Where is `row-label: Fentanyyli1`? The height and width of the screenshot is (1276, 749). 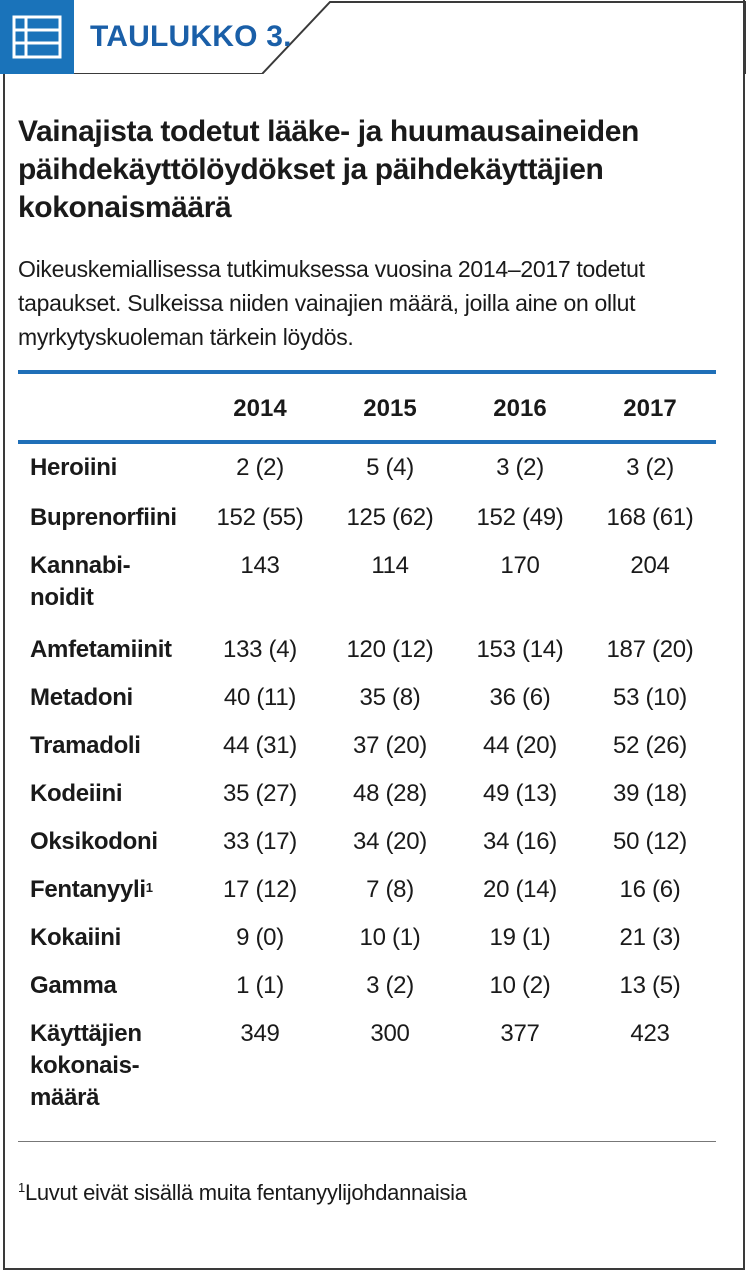
row-label: Fentanyyli1 is located at coordinates (91, 890).